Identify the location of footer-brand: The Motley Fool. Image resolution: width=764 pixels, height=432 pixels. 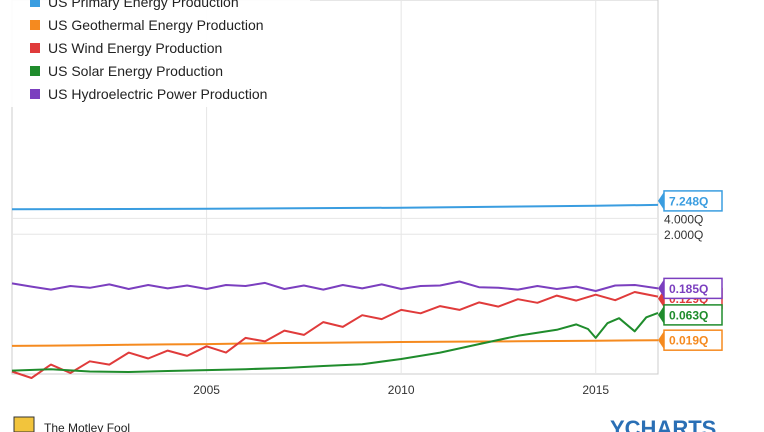
(87, 426).